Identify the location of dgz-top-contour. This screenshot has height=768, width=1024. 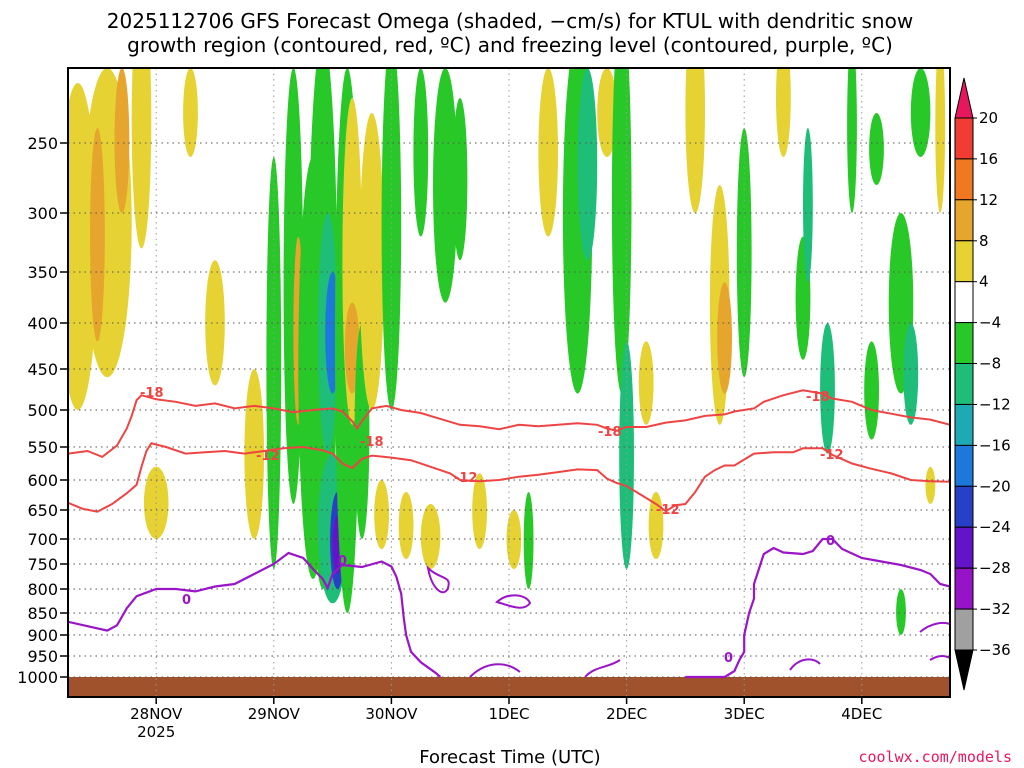
(509, 424).